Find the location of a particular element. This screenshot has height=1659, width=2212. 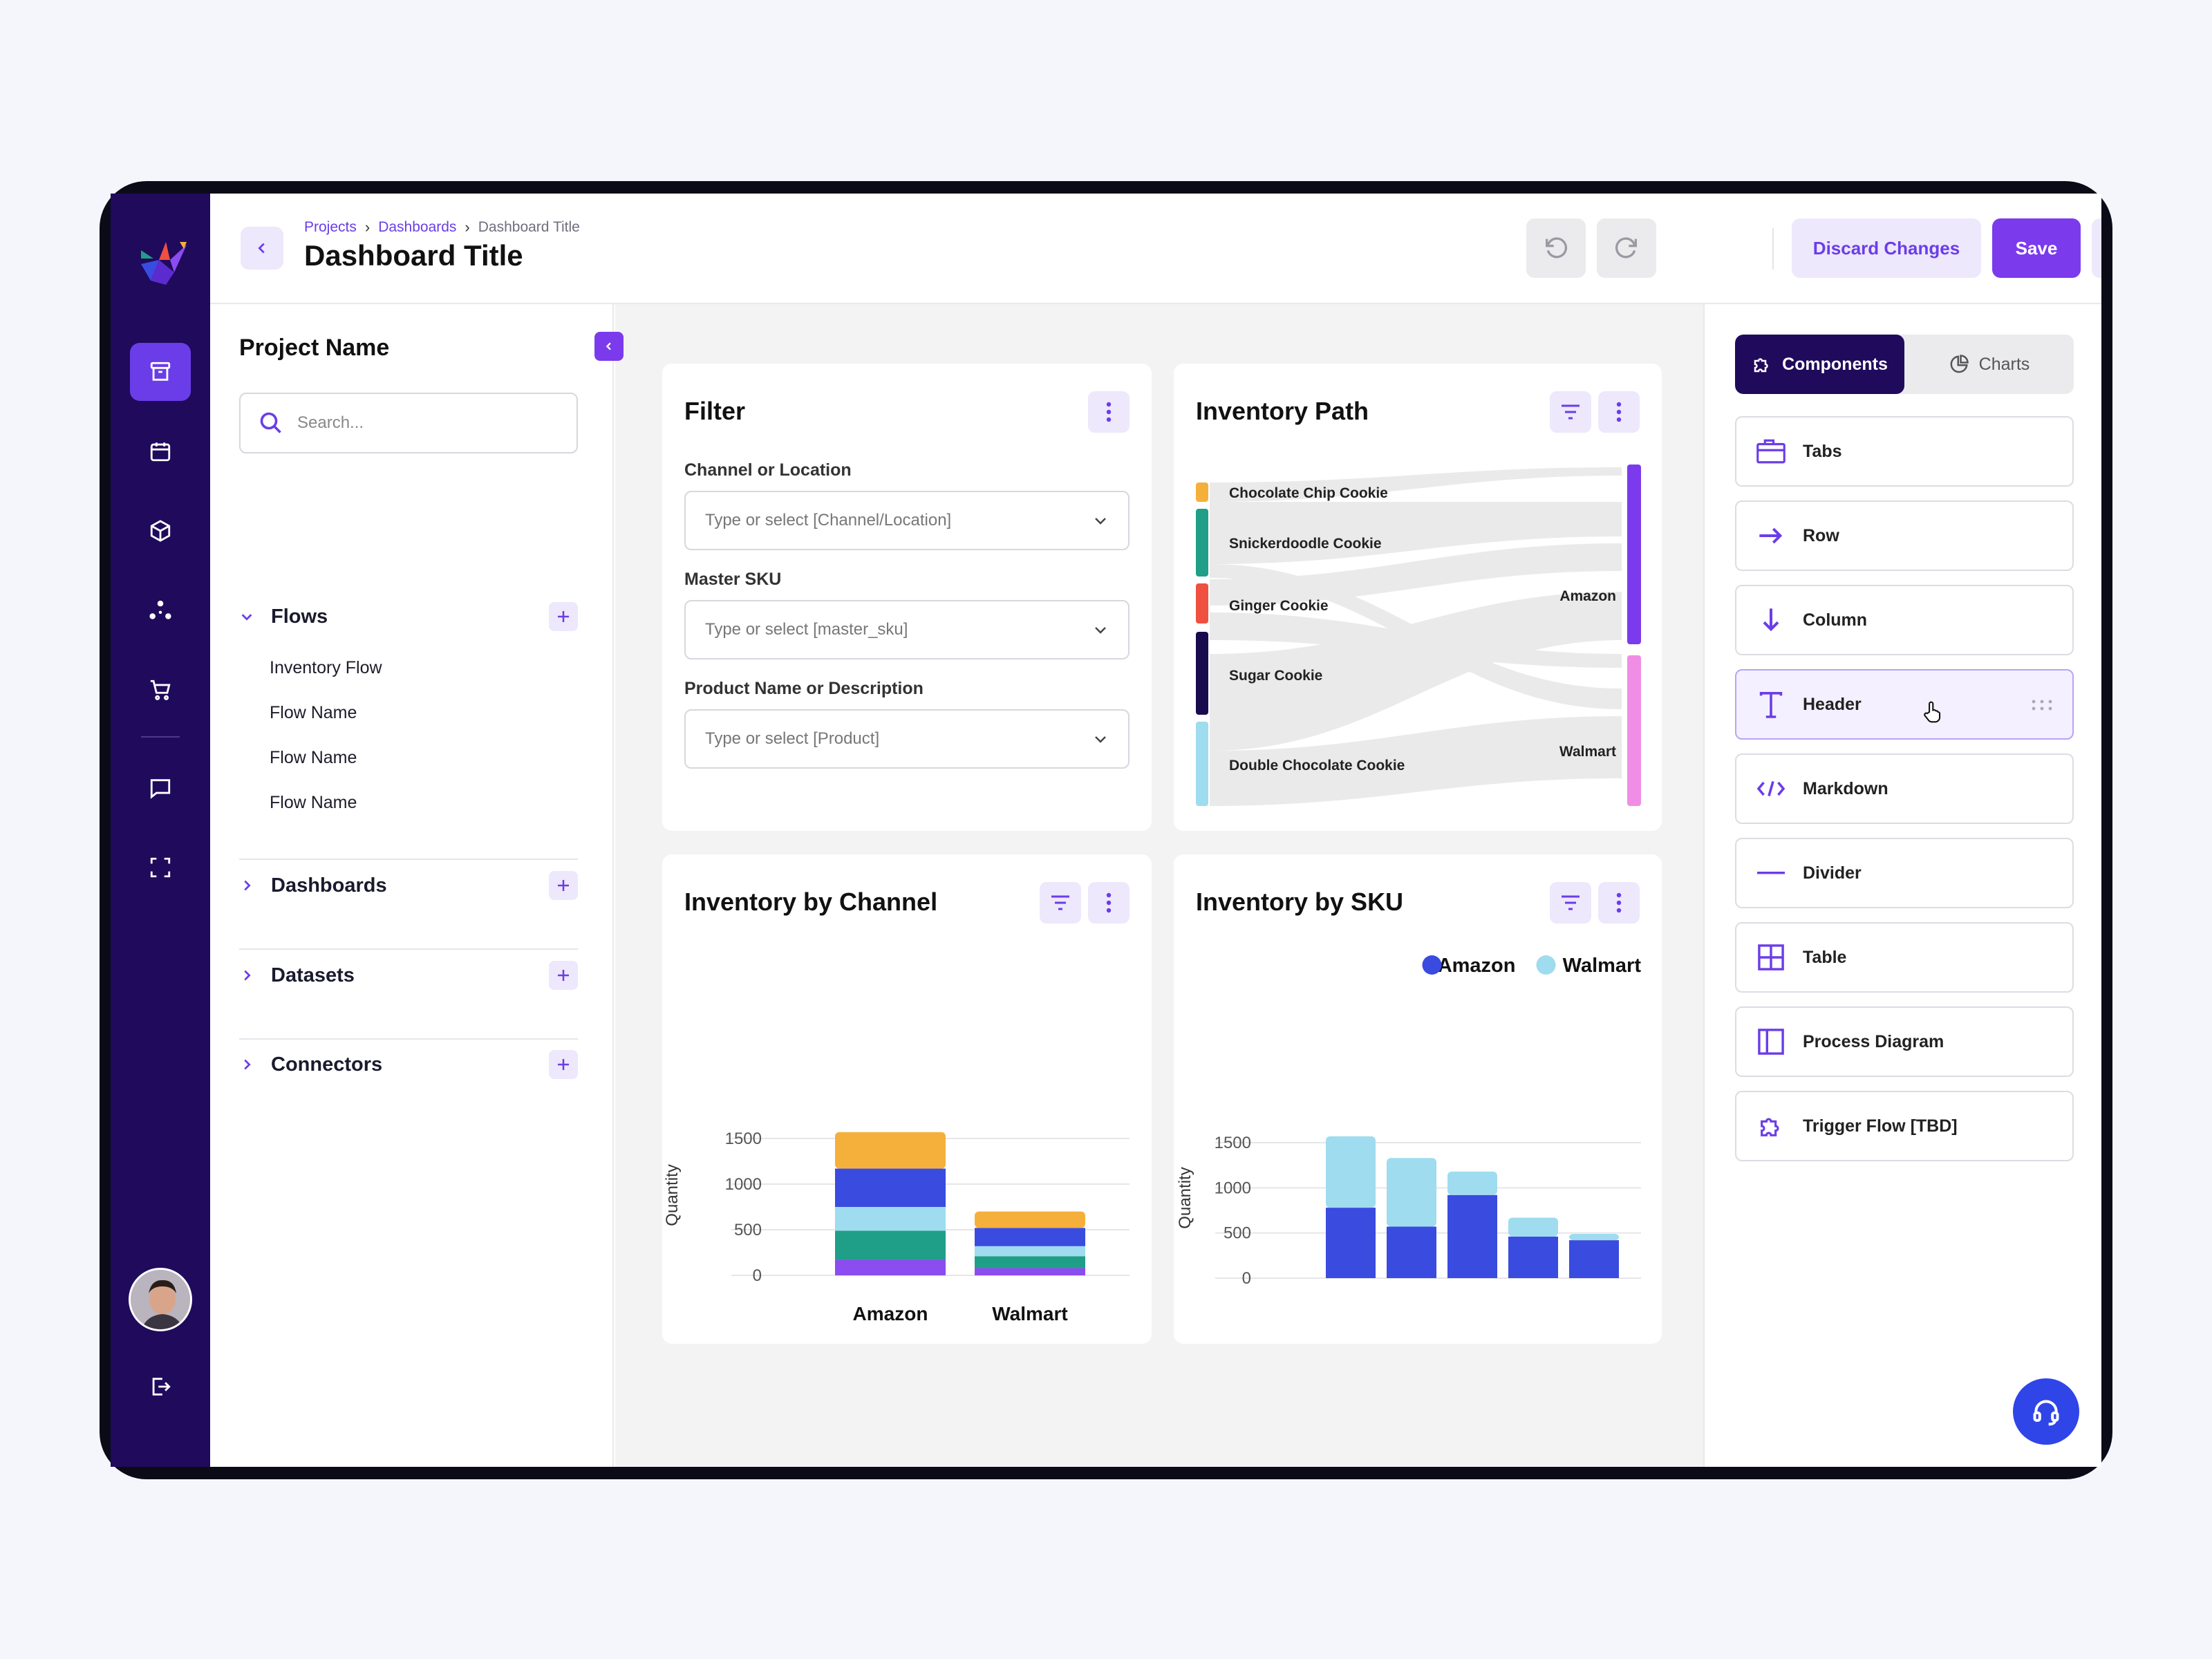

nav-cart is located at coordinates (160, 690).